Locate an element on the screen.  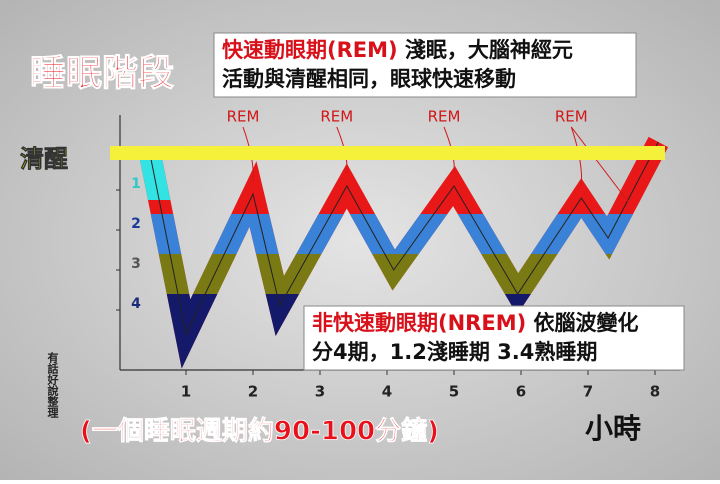
x-tick-label: 5 is located at coordinates (454, 392).